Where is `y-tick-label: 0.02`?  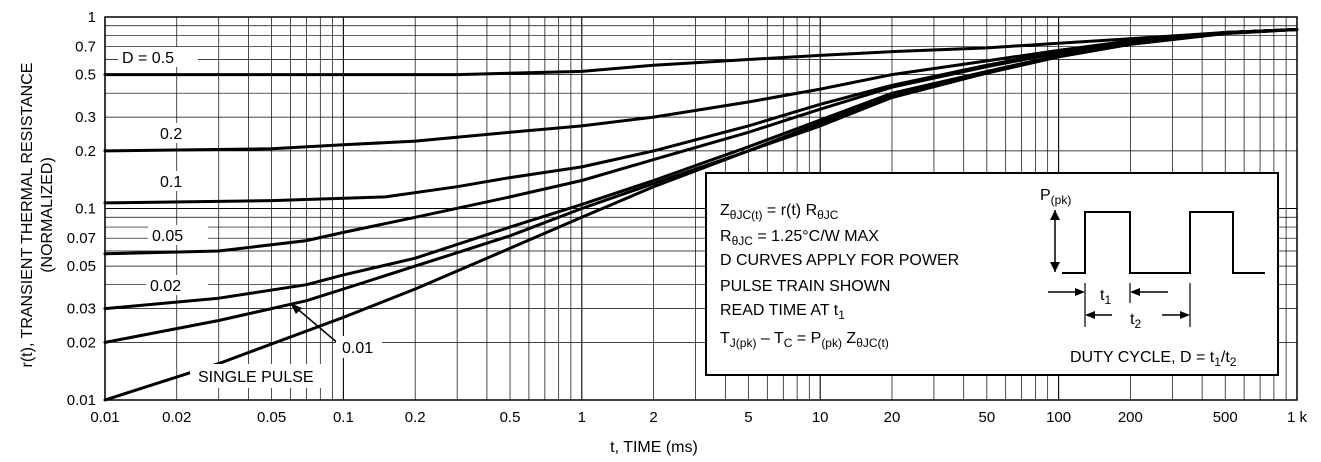
y-tick-label: 0.02 is located at coordinates (81, 342).